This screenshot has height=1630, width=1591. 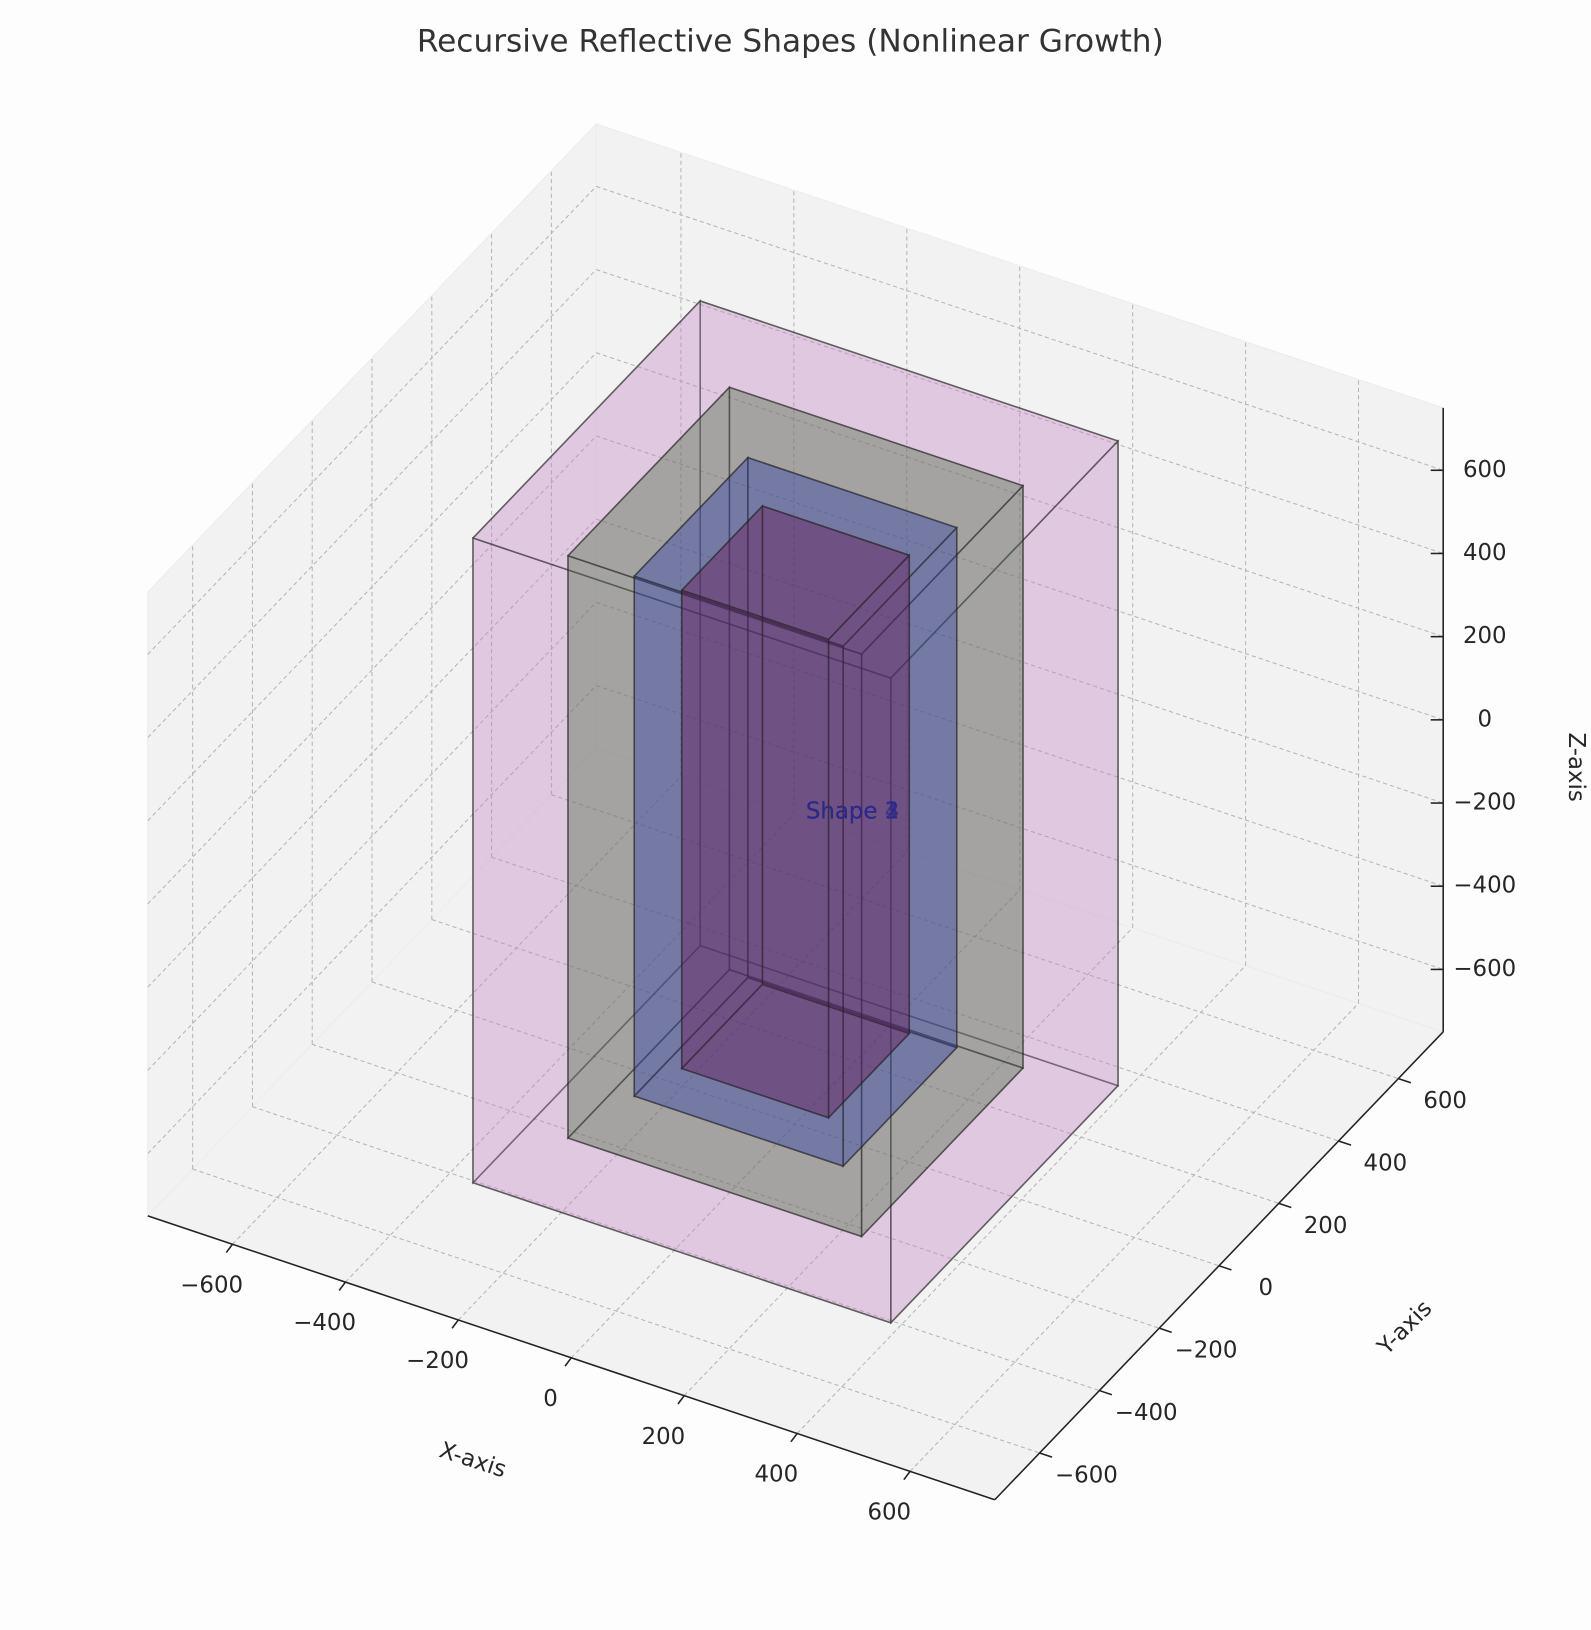 I want to click on z-tick-label: −200, so click(x=1484, y=803).